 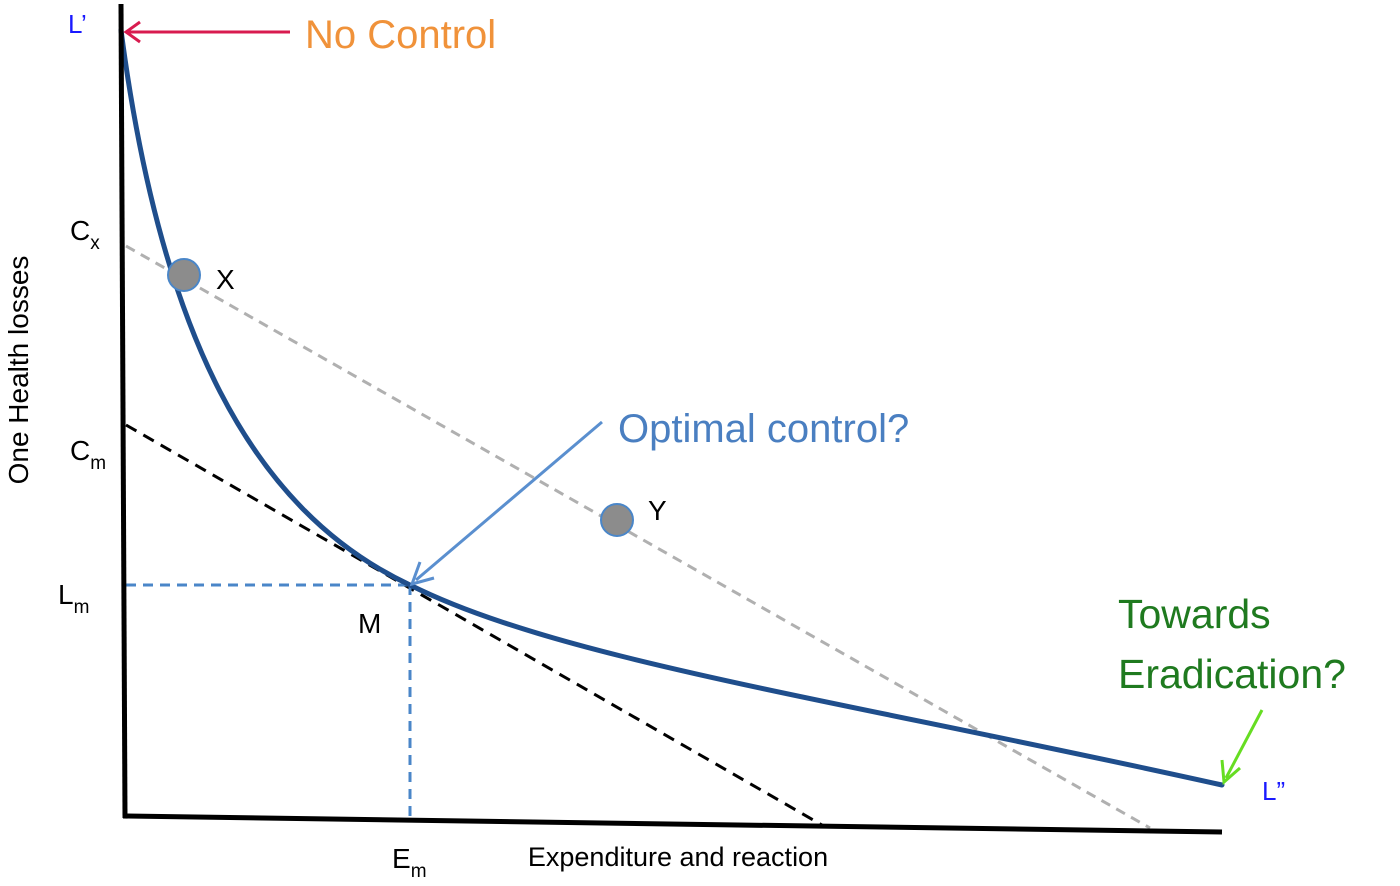 I want to click on point-x-label: X, so click(x=225, y=279).